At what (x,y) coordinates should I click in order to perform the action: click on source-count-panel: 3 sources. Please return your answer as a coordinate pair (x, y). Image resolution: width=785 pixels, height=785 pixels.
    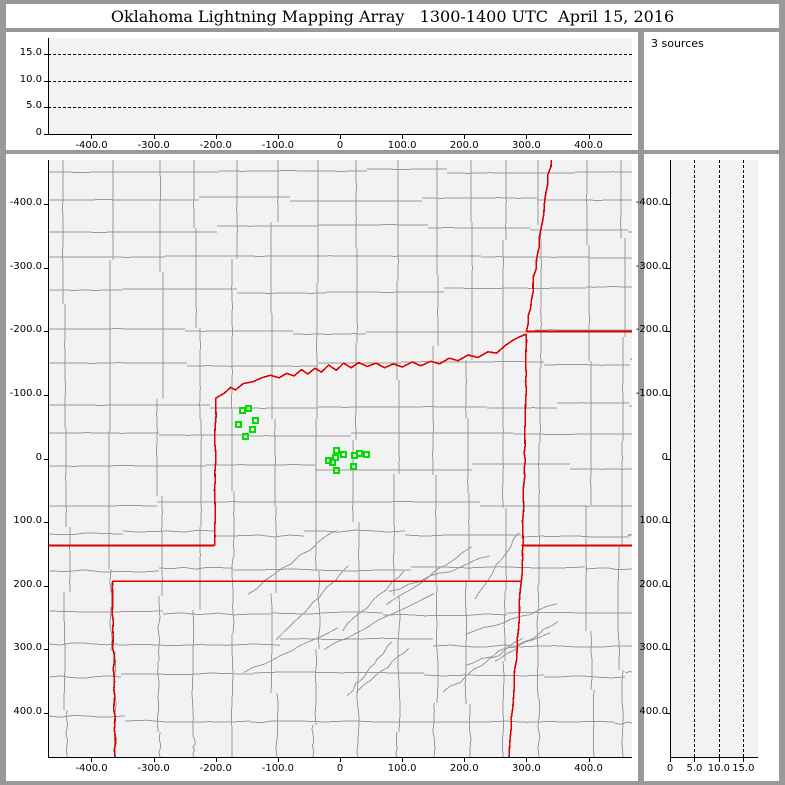
    Looking at the image, I should click on (711, 91).